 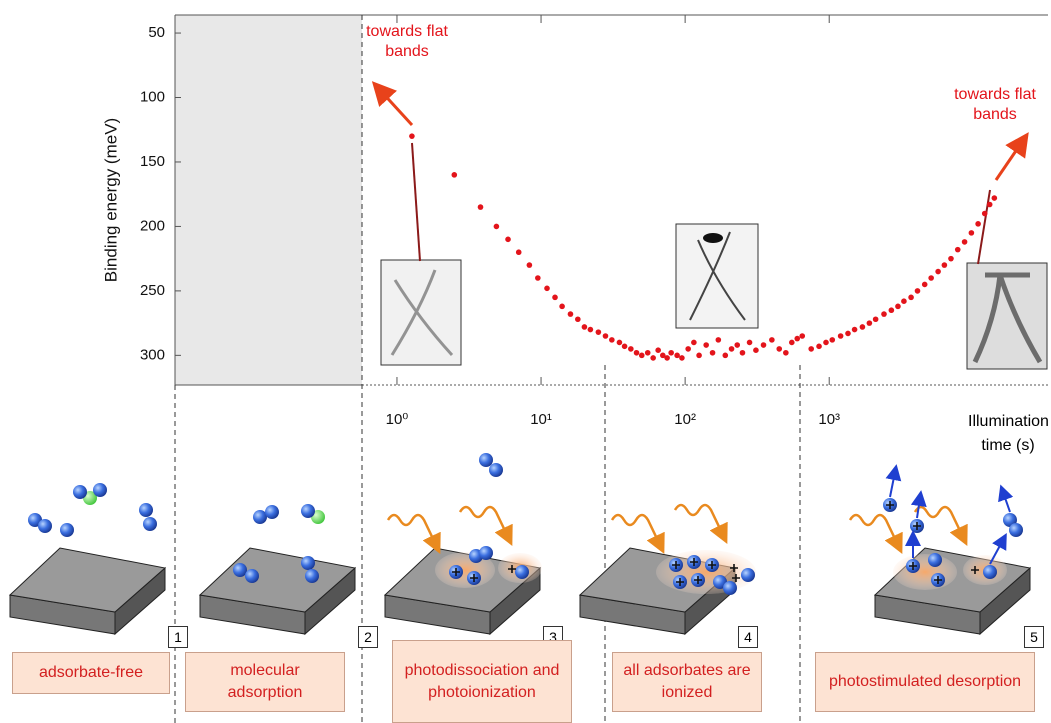 I want to click on y-tick-label: 300, so click(x=152, y=354).